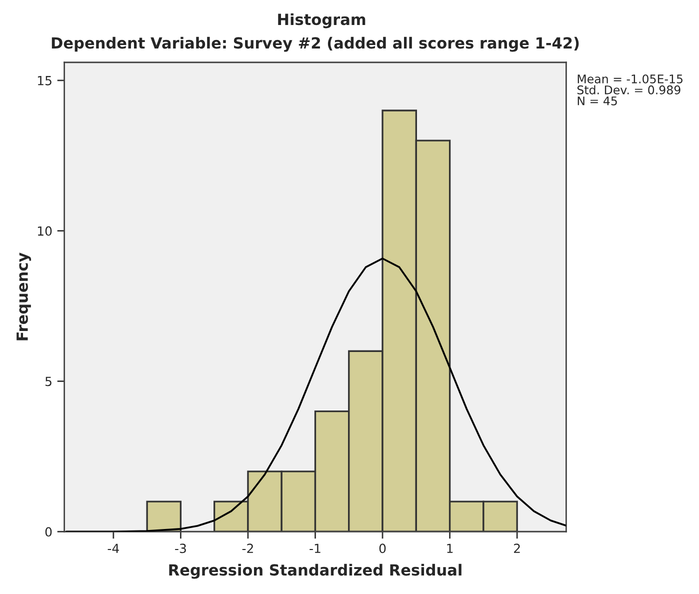 The height and width of the screenshot is (594, 699). What do you see at coordinates (629, 90) in the screenshot?
I see `text: Mean = -1.05E-15 Std. Dev. = 0.989 N = 45` at bounding box center [629, 90].